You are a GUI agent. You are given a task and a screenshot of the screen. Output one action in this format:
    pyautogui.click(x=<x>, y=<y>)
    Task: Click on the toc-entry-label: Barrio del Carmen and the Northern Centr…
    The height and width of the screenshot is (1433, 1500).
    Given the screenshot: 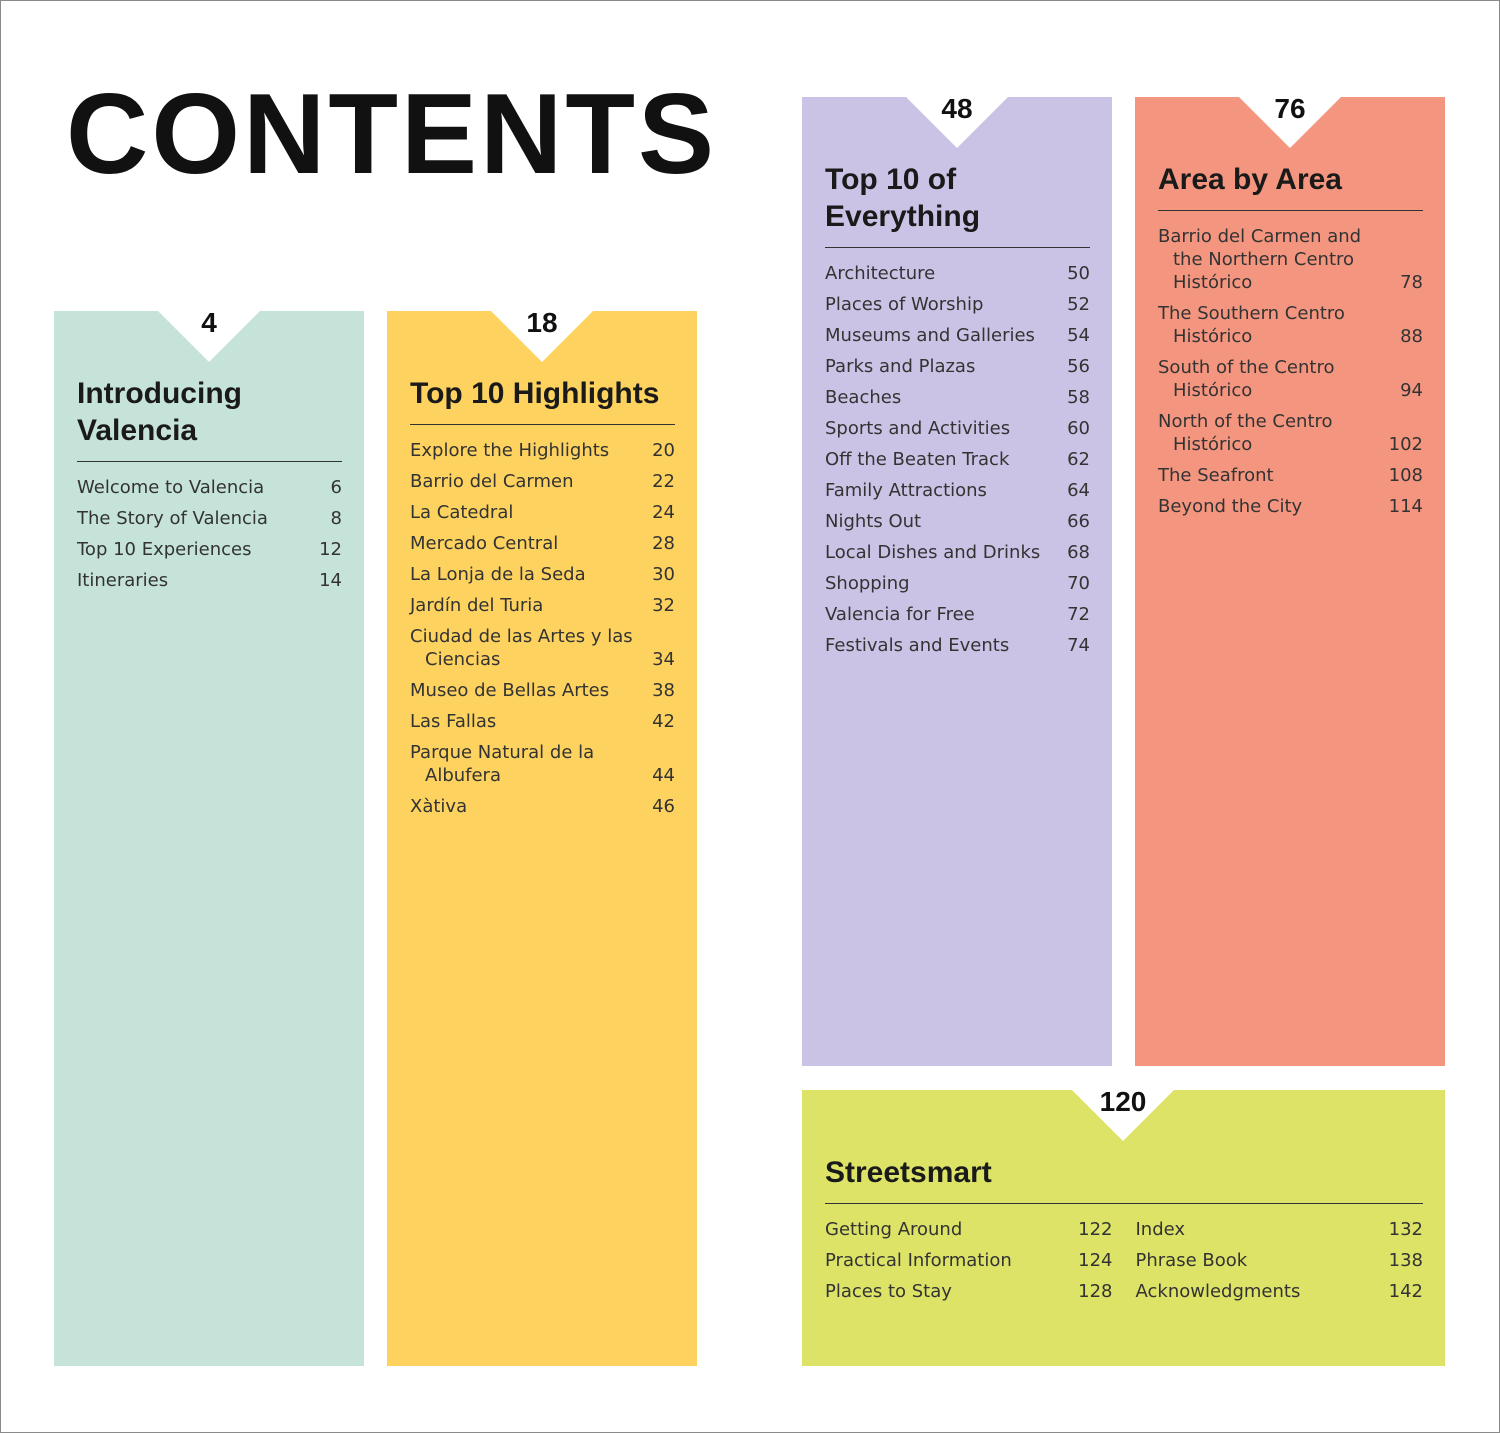 What is the action you would take?
    pyautogui.click(x=1260, y=259)
    